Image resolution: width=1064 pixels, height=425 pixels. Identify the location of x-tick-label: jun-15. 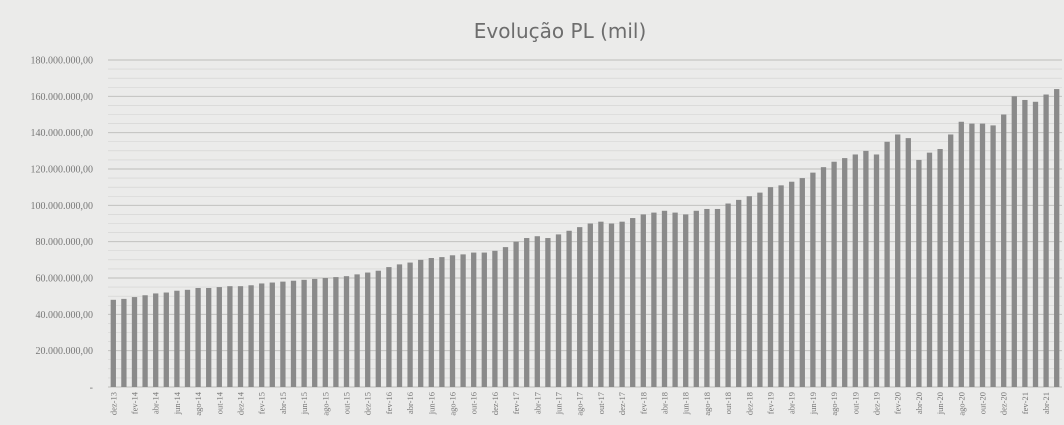
(304, 403).